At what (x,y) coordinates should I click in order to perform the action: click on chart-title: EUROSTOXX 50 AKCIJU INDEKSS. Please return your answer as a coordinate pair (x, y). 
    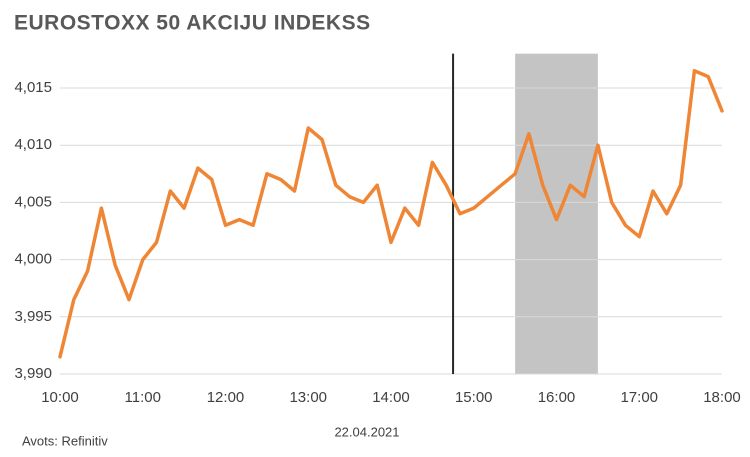
    Looking at the image, I should click on (192, 23).